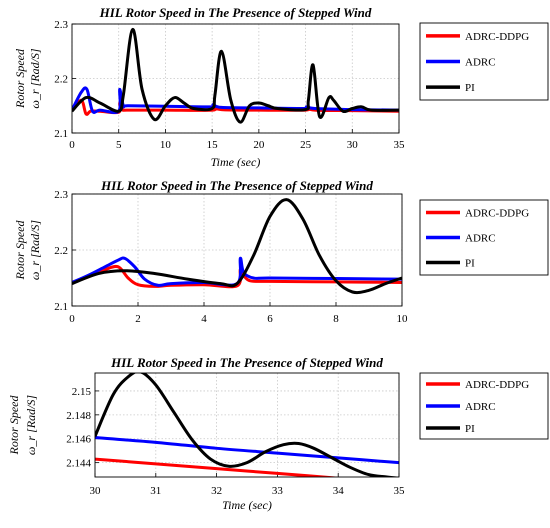  I want to click on y-tick-label: 2.144, so click(78, 464).